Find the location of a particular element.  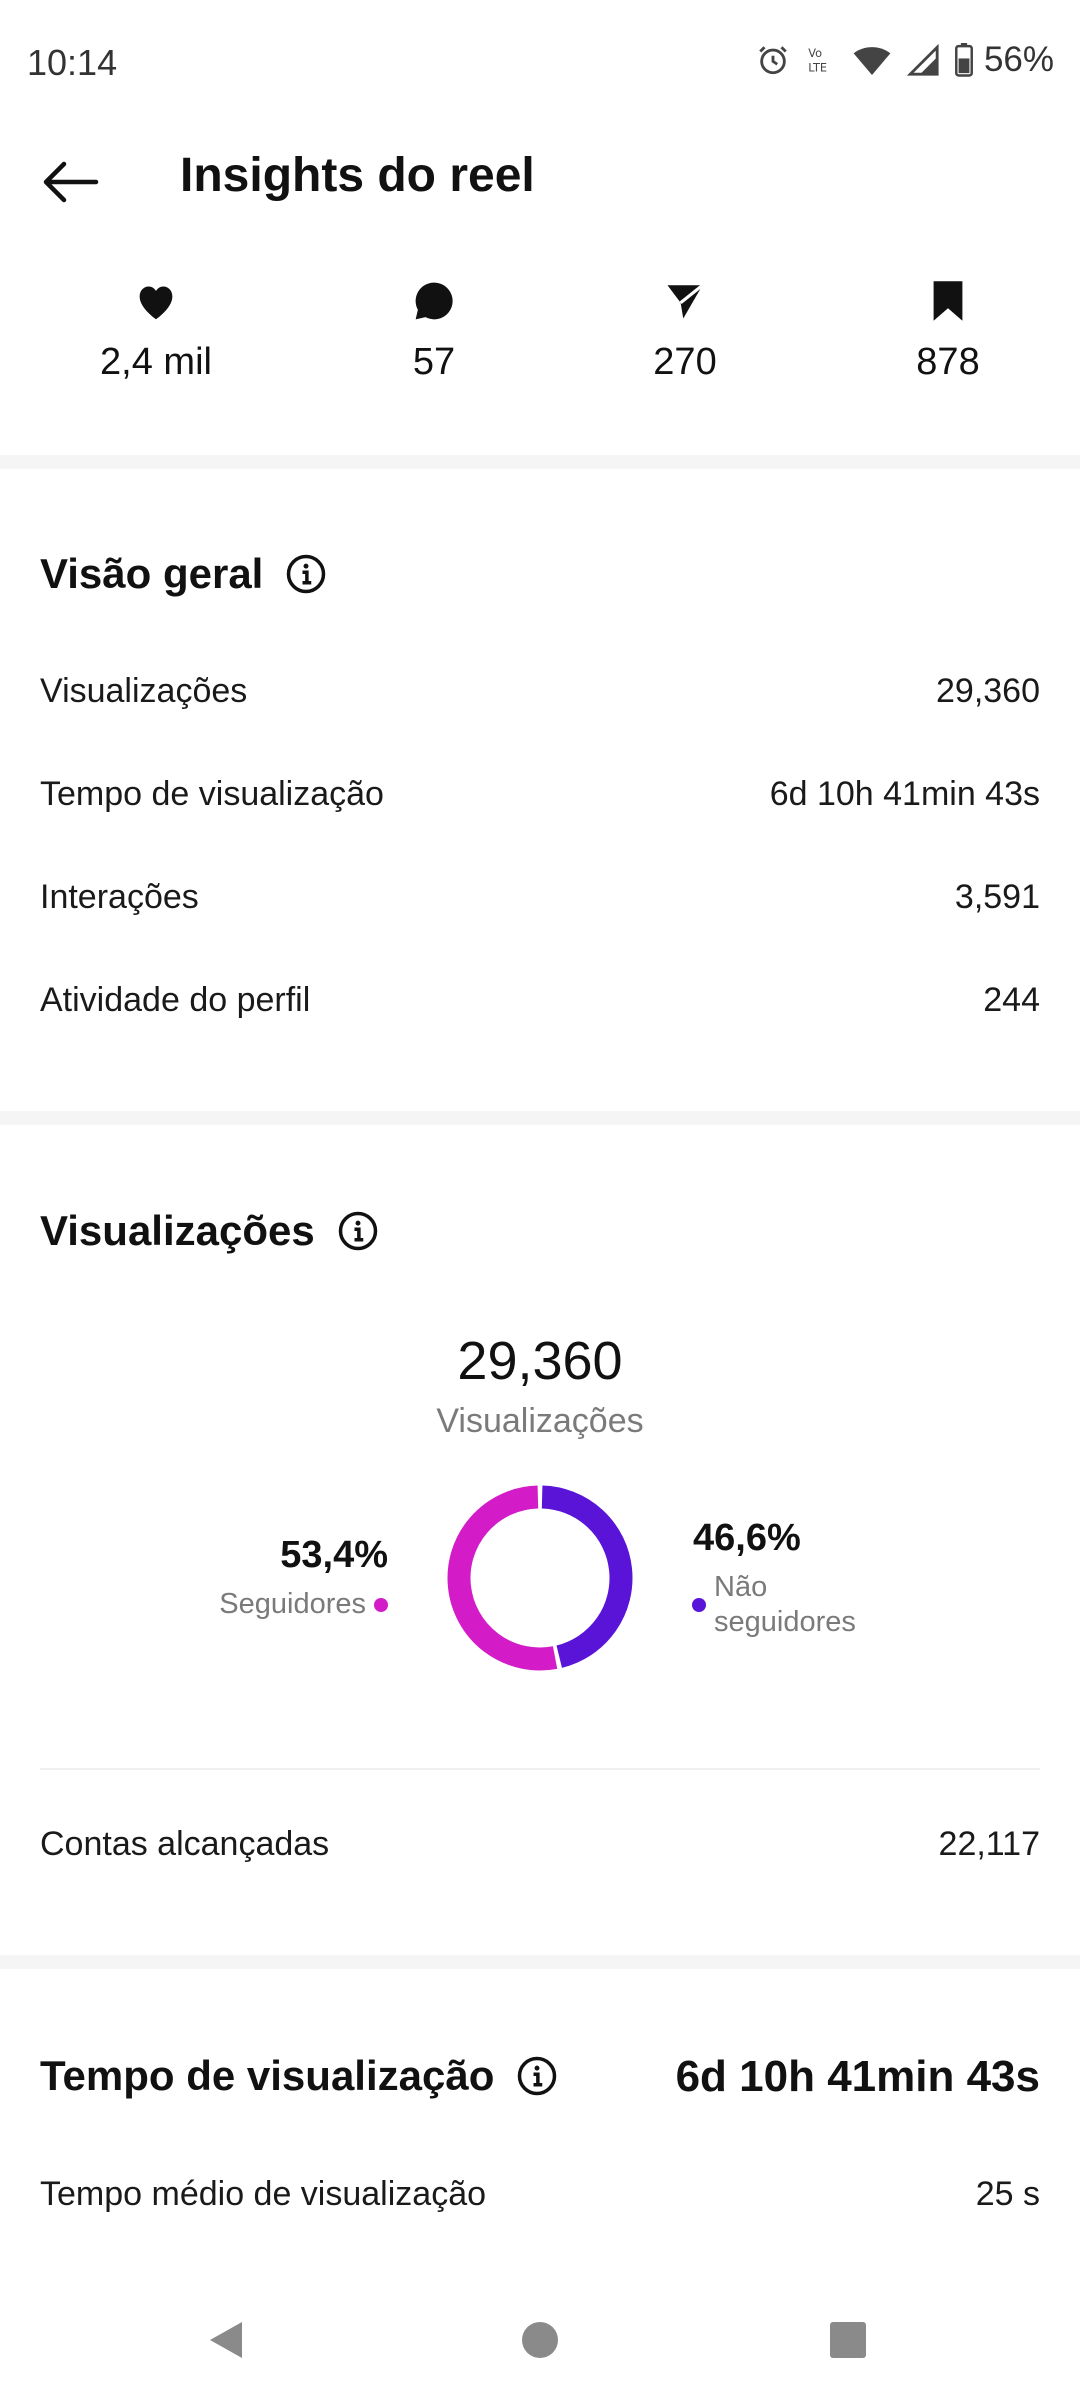

volte-icon: Vo LTE is located at coordinates (821, 60).